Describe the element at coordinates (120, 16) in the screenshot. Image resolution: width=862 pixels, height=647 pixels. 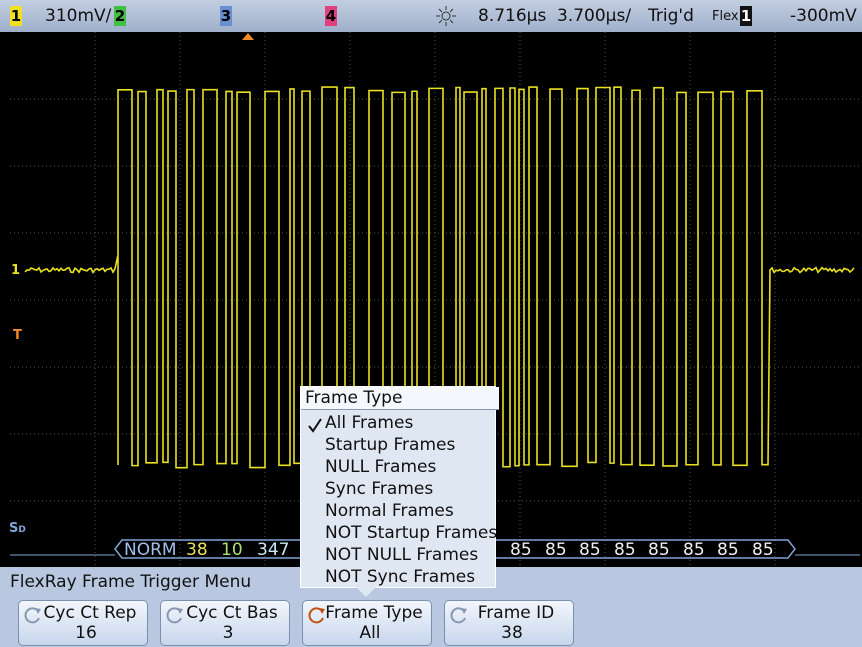
I see `ch2-badge: 2` at that location.